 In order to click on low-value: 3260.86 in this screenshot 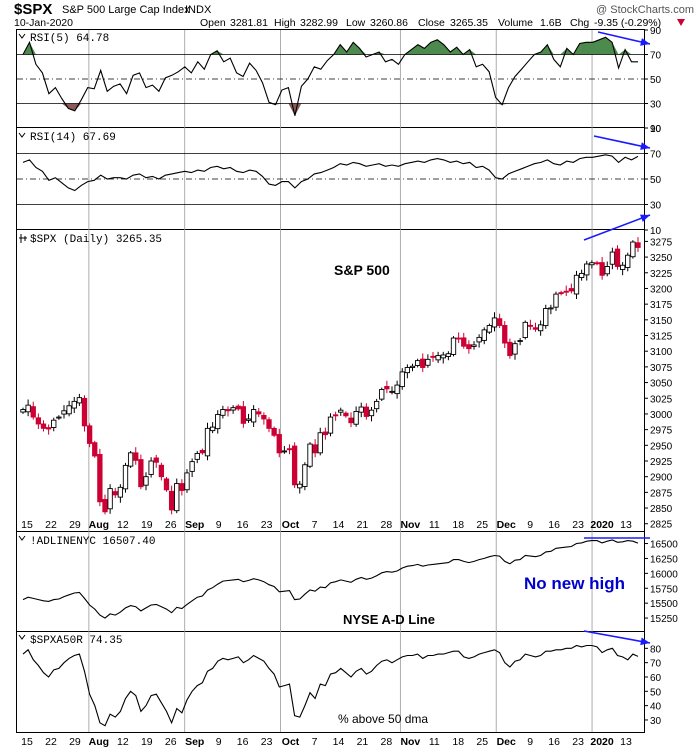, I will do `click(389, 23)`.